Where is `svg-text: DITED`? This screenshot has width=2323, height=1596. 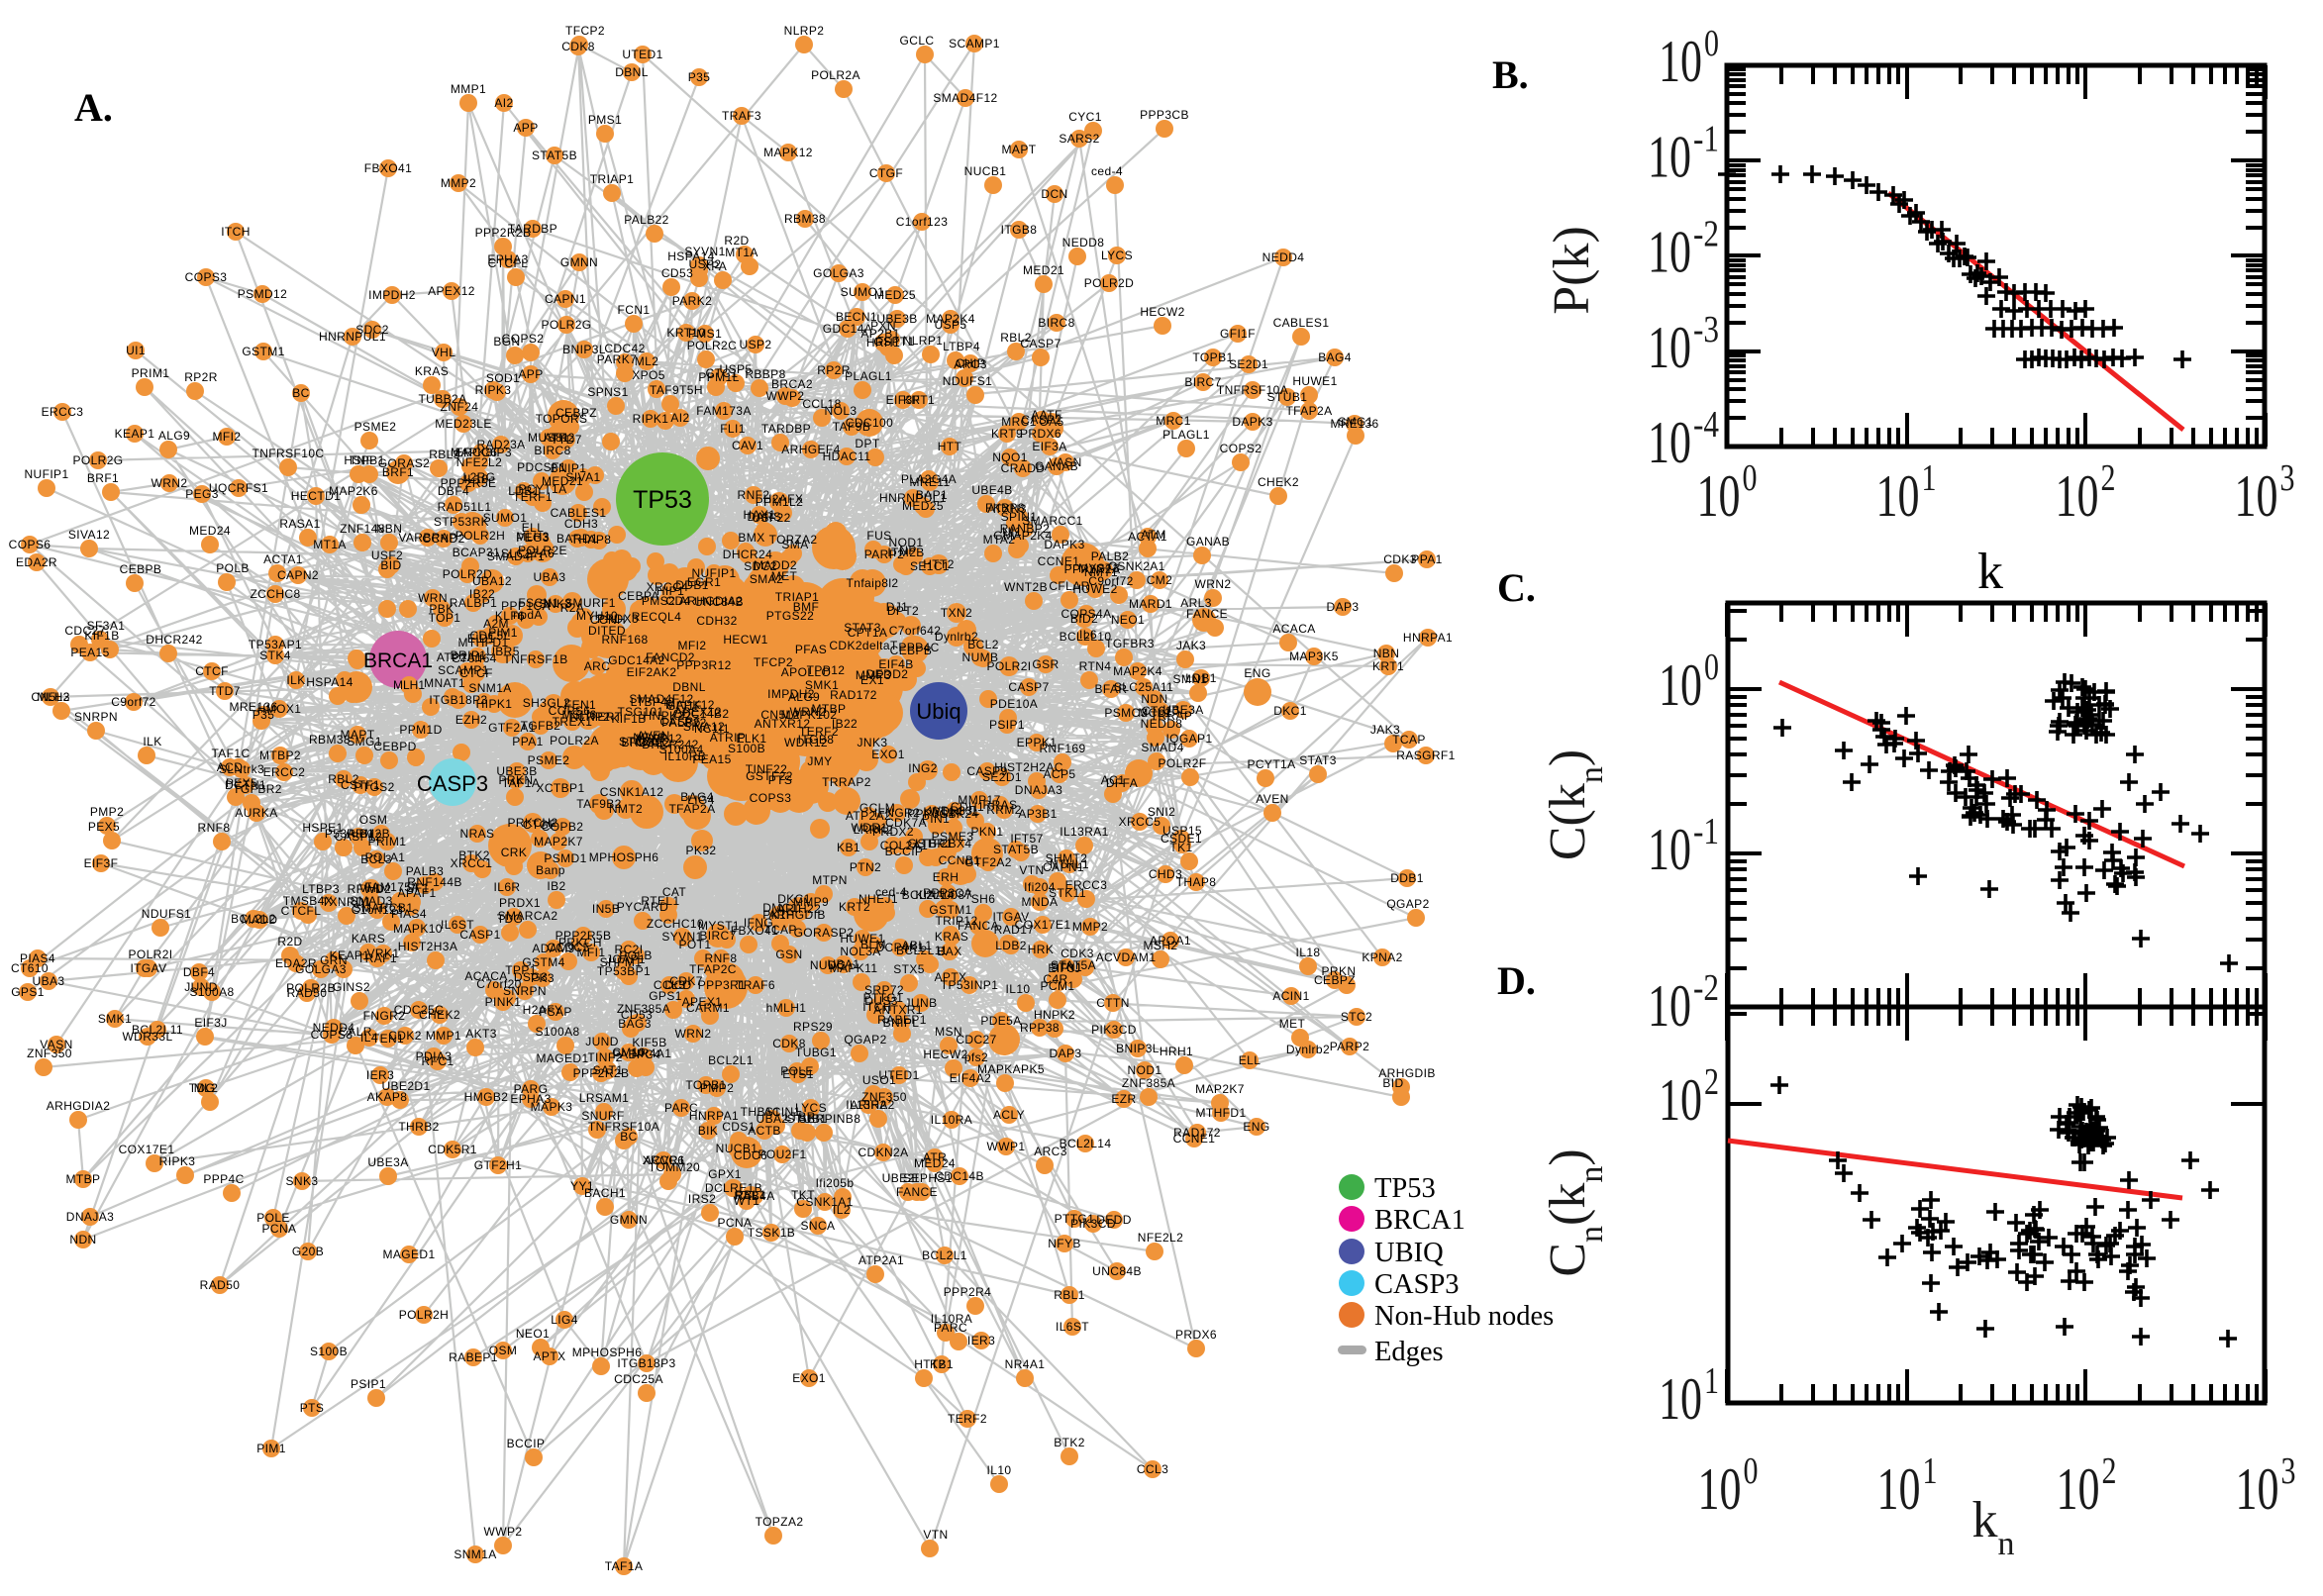
svg-text: DITED is located at coordinates (607, 631).